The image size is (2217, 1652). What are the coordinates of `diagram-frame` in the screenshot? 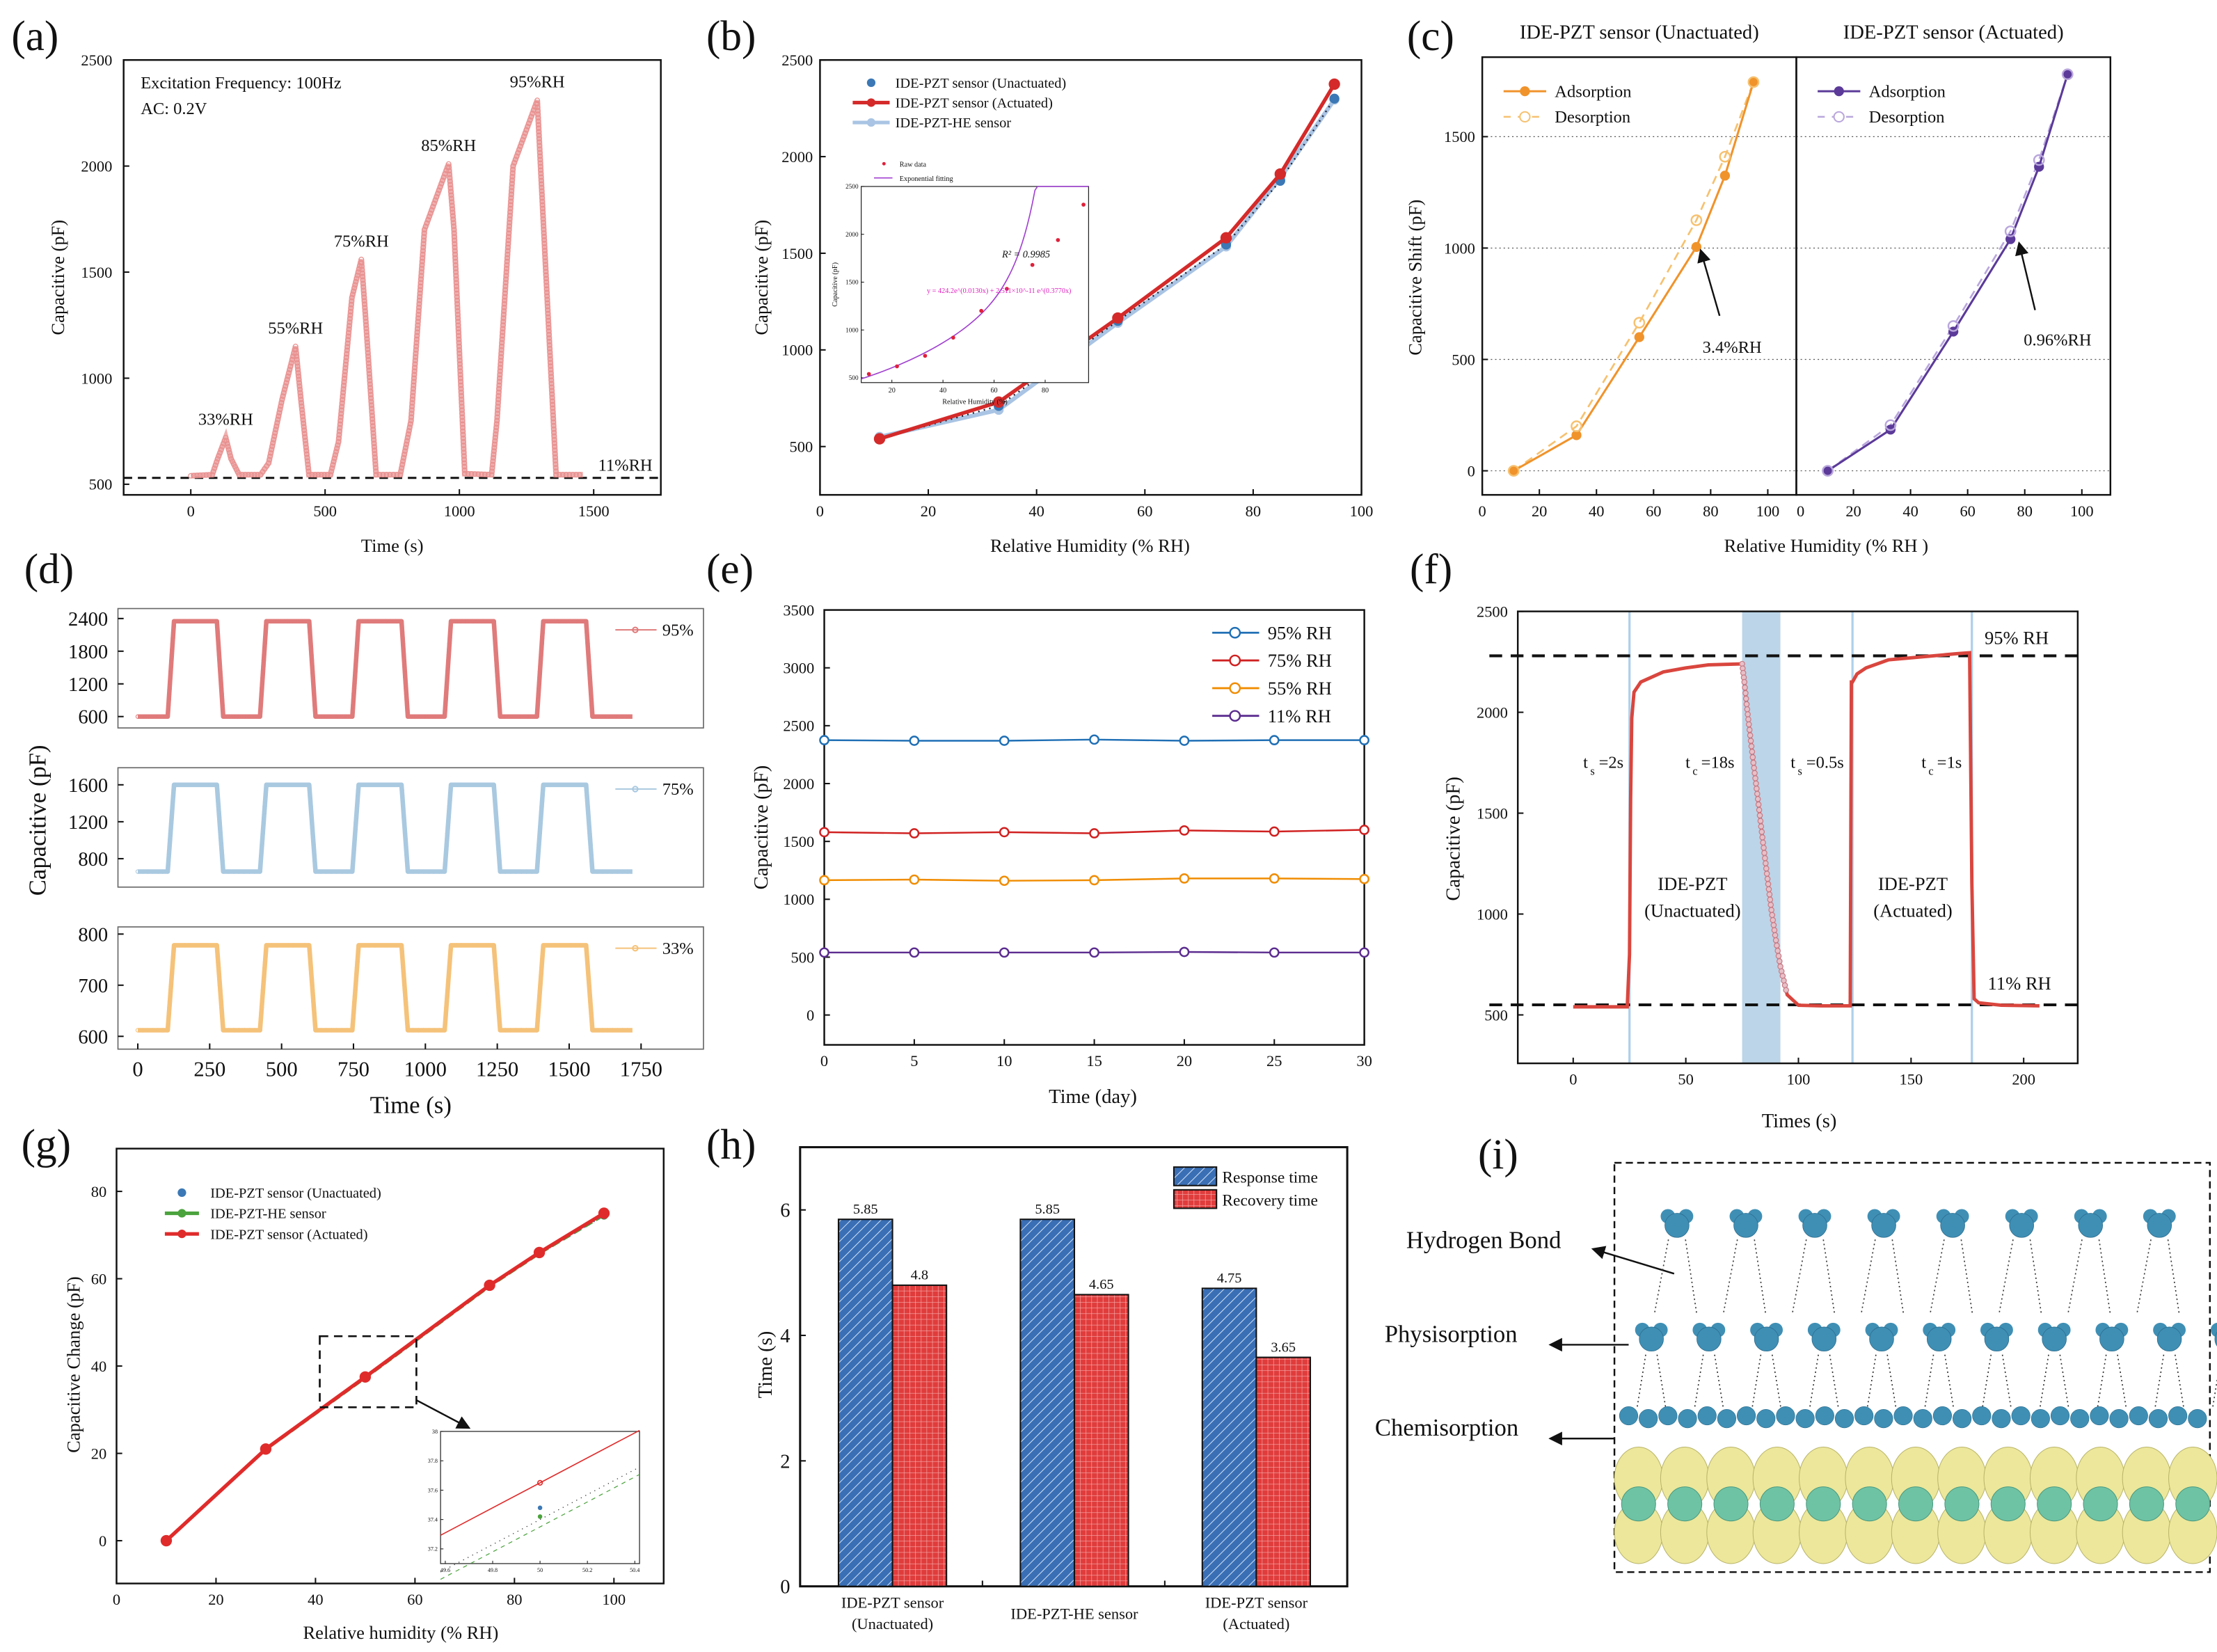 It's located at (1912, 1367).